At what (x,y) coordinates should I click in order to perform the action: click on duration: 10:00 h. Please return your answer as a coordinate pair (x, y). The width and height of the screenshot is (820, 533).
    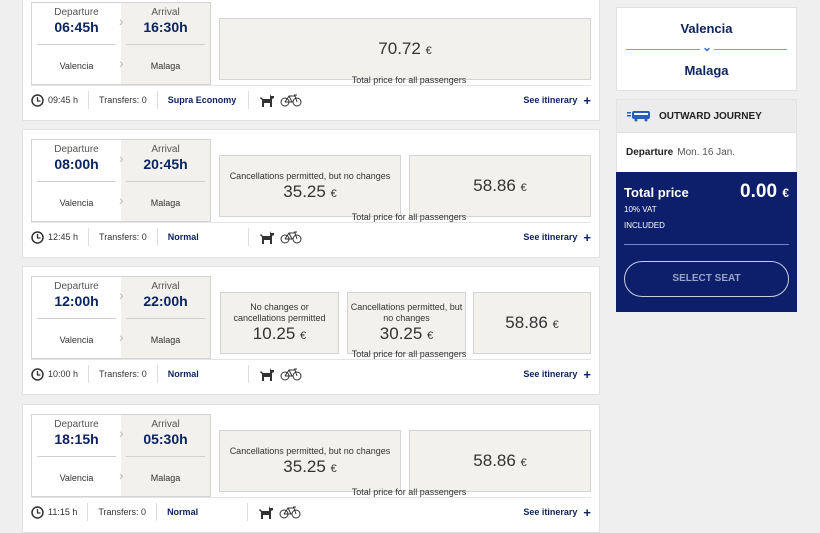
    Looking at the image, I should click on (63, 374).